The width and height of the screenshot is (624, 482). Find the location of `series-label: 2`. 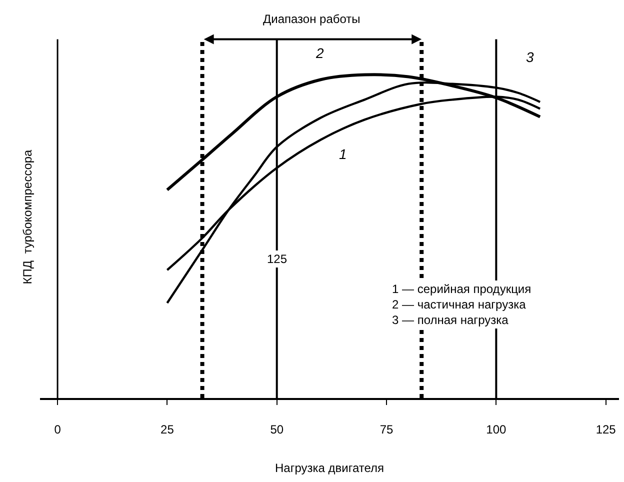

series-label: 2 is located at coordinates (319, 53).